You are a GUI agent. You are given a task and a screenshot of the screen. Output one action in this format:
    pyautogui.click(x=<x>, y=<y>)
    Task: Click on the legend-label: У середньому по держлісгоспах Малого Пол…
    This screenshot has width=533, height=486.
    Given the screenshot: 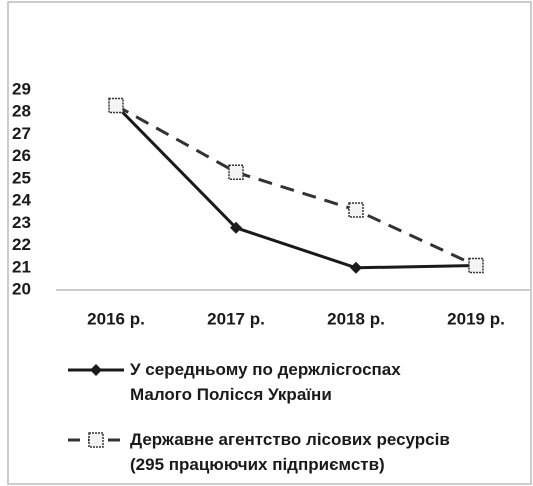 What is the action you would take?
    pyautogui.click(x=265, y=382)
    